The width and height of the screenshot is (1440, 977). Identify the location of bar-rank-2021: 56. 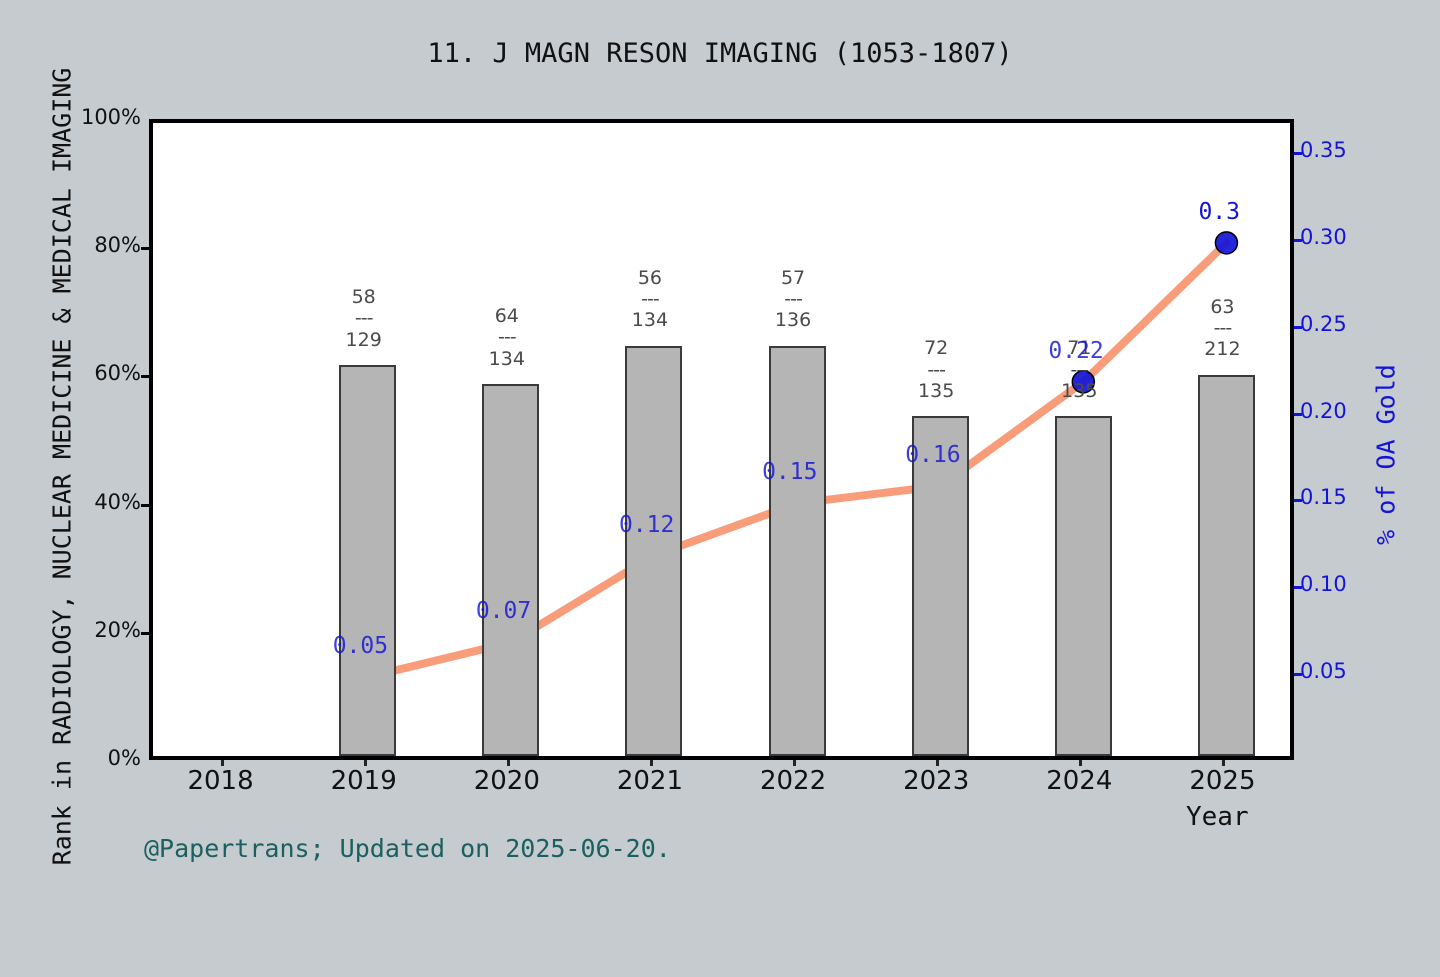
(650, 277).